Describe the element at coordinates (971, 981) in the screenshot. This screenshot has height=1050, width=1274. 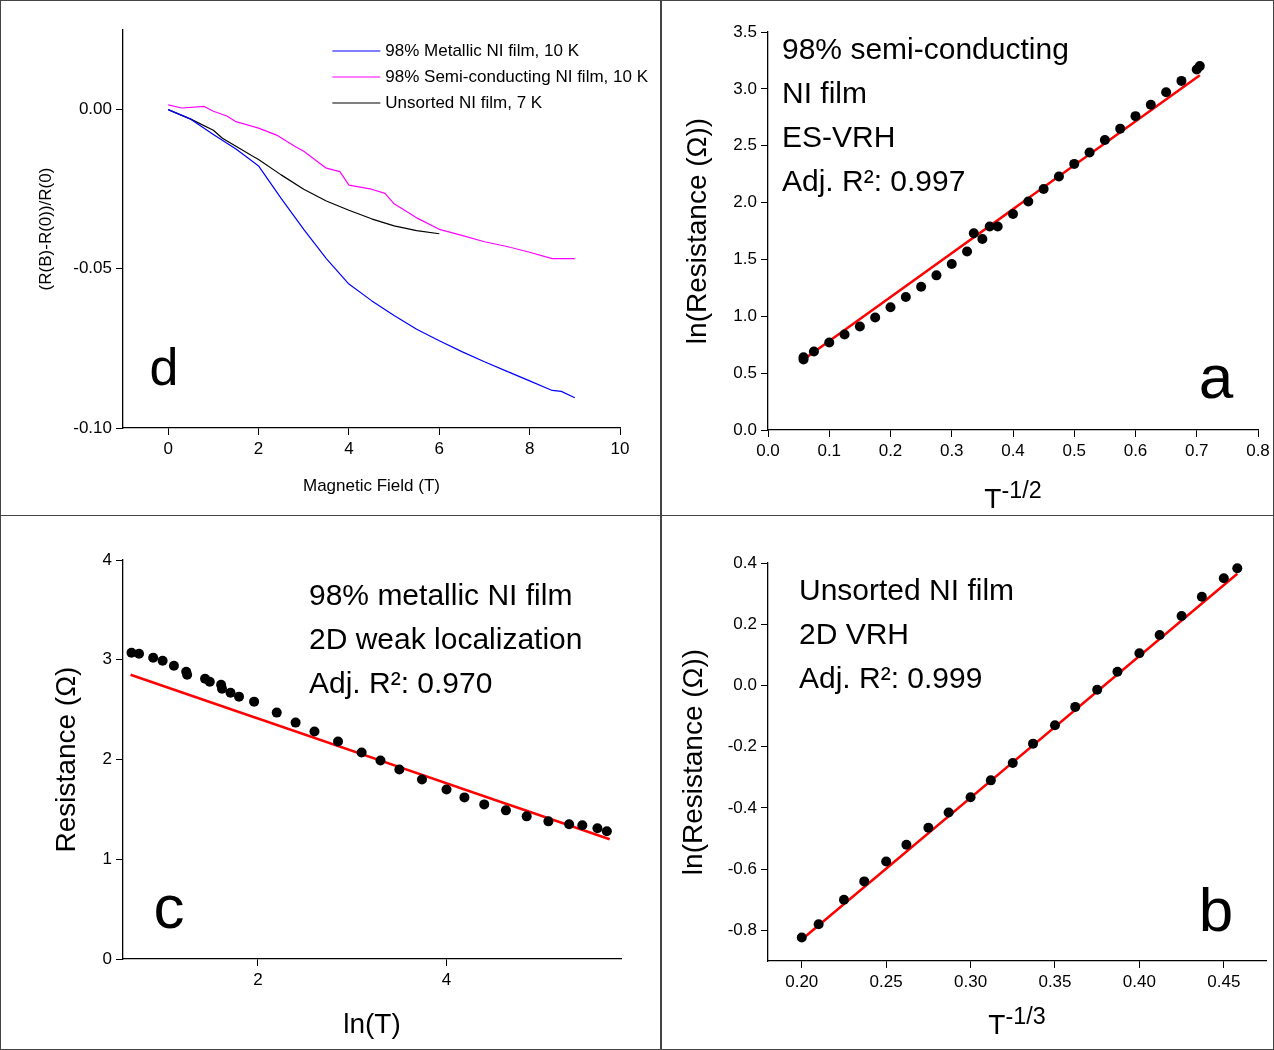
I see `x-tick-label: 0.30` at that location.